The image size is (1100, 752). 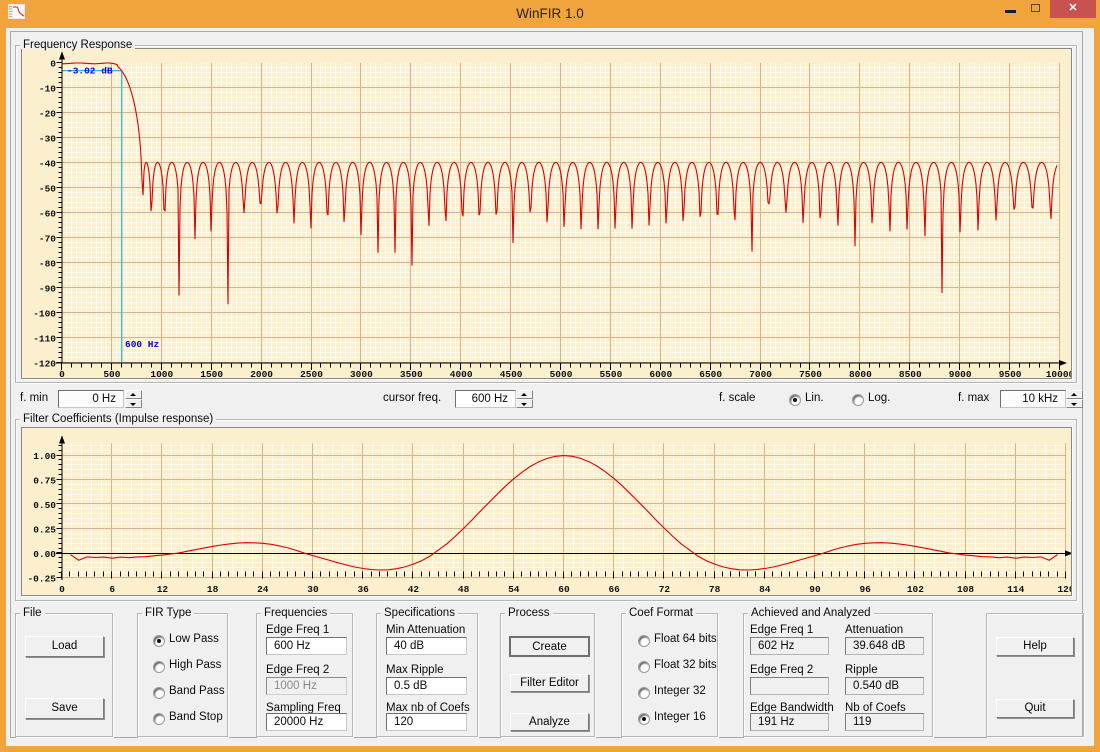 What do you see at coordinates (111, 373) in the screenshot?
I see `svg-text: 500` at bounding box center [111, 373].